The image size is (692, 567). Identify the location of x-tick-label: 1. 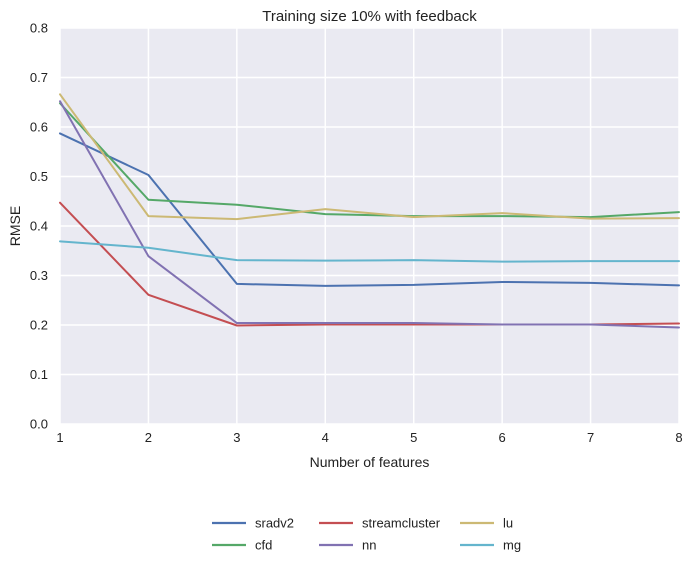
(59, 437).